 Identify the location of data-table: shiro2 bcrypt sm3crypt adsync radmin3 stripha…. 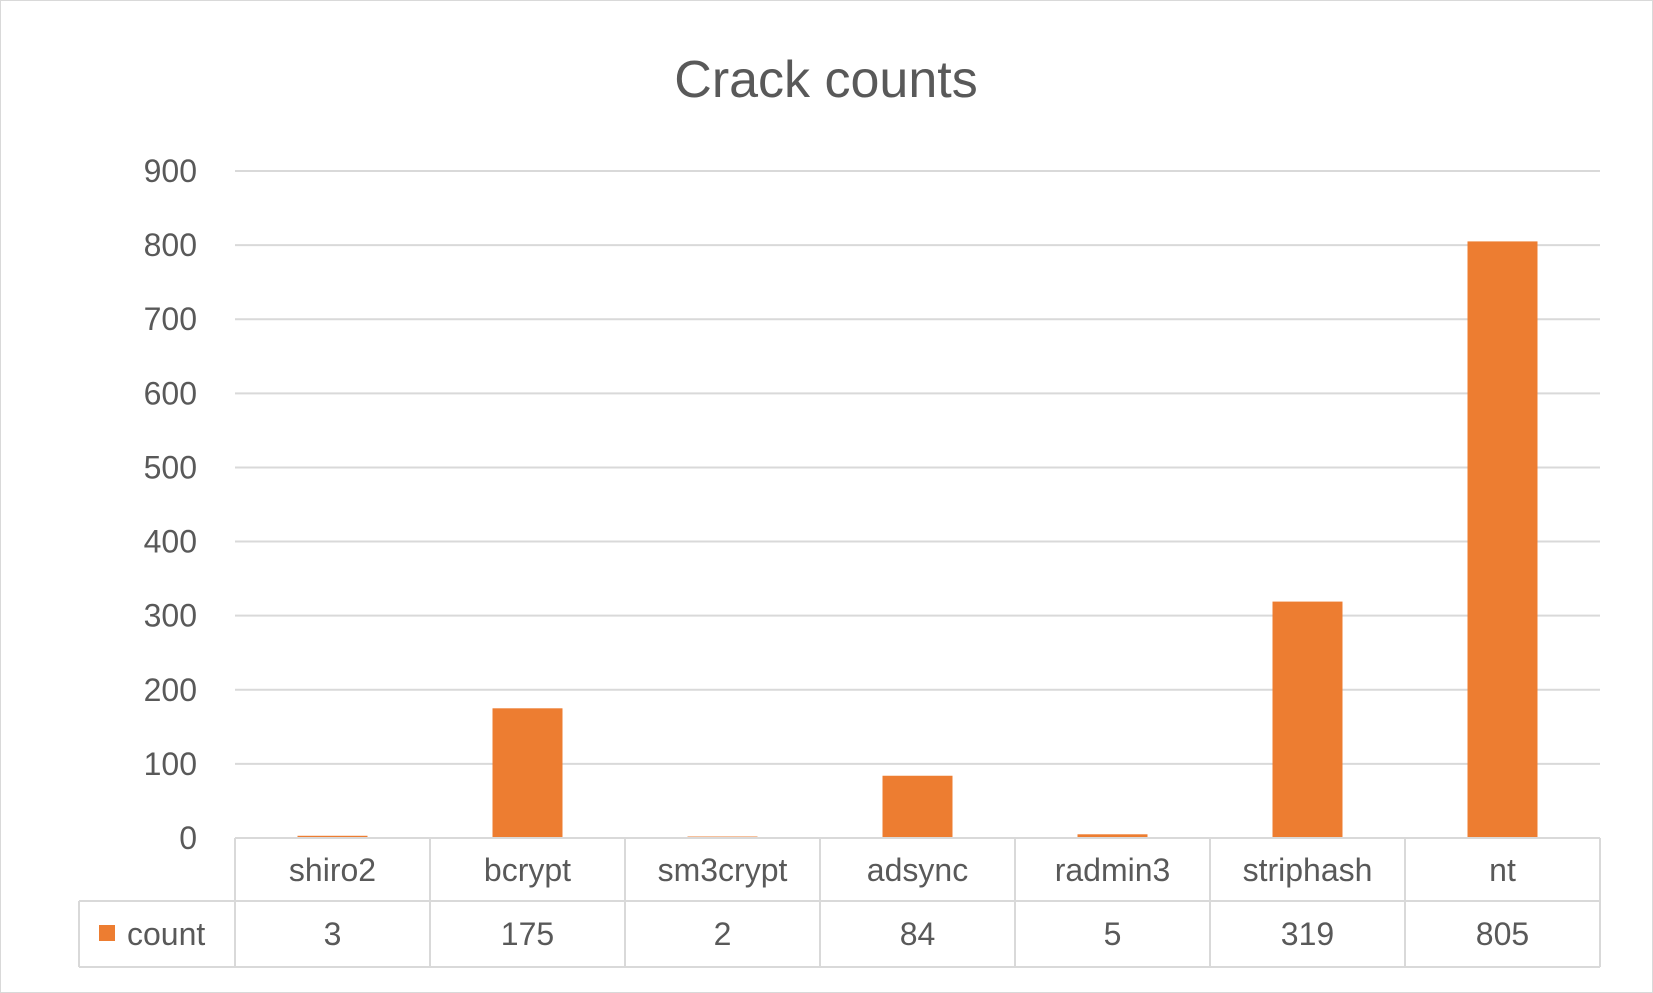
(839, 902).